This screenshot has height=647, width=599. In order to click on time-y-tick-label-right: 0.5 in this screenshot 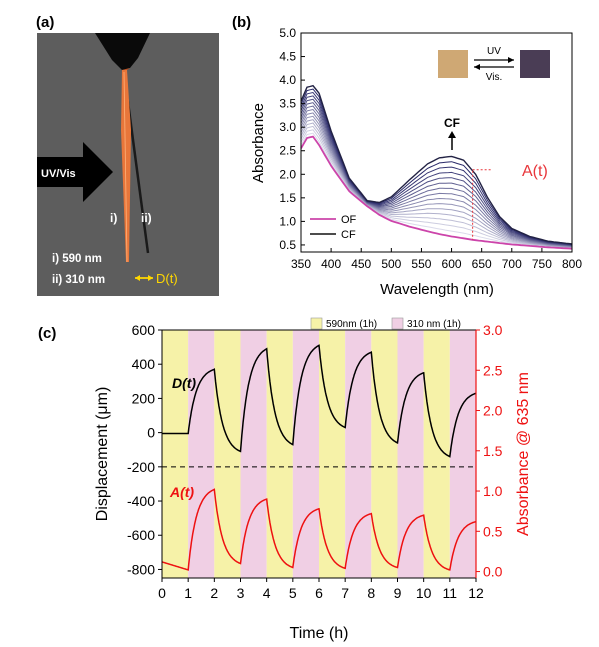, I will do `click(493, 531)`.